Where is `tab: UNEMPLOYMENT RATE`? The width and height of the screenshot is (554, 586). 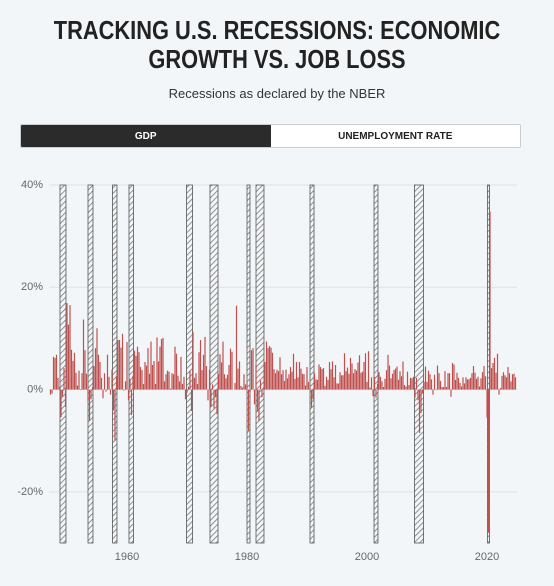
tab: UNEMPLOYMENT RATE is located at coordinates (395, 136).